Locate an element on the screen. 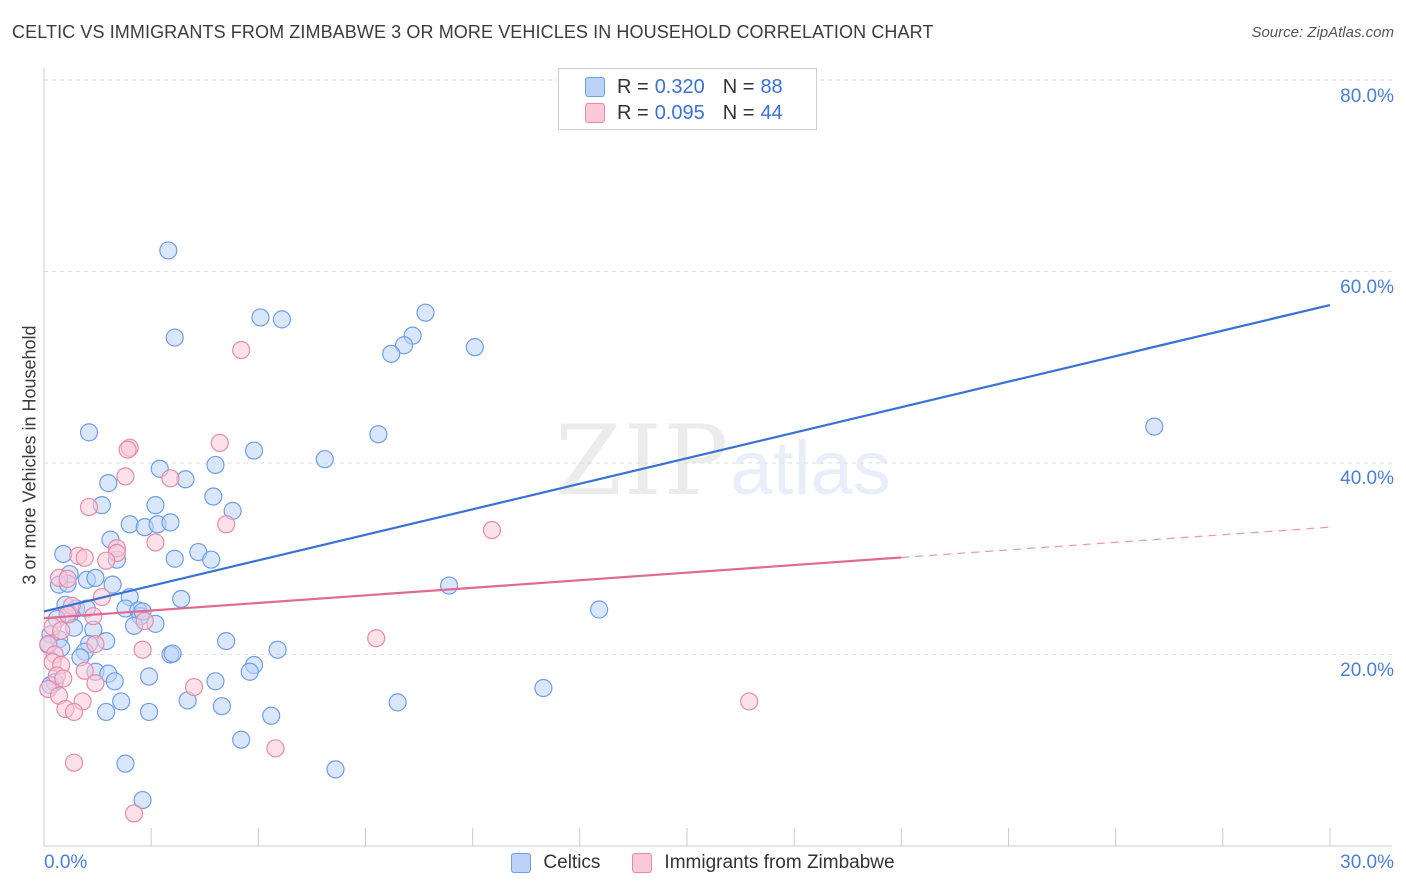  source-credit: Source: ZipAtlas.com is located at coordinates (1322, 32).